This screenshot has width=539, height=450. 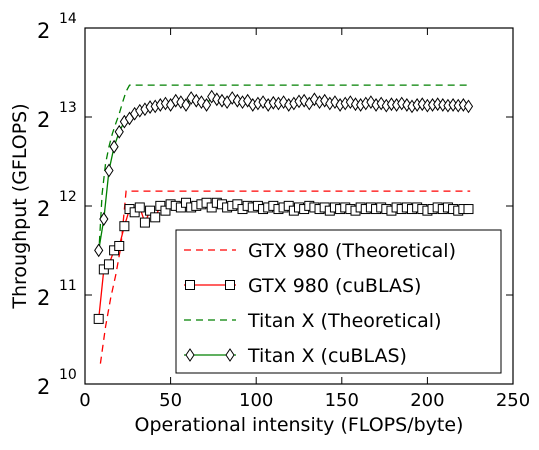 I want to click on x-tick-label: 200, so click(x=427, y=400).